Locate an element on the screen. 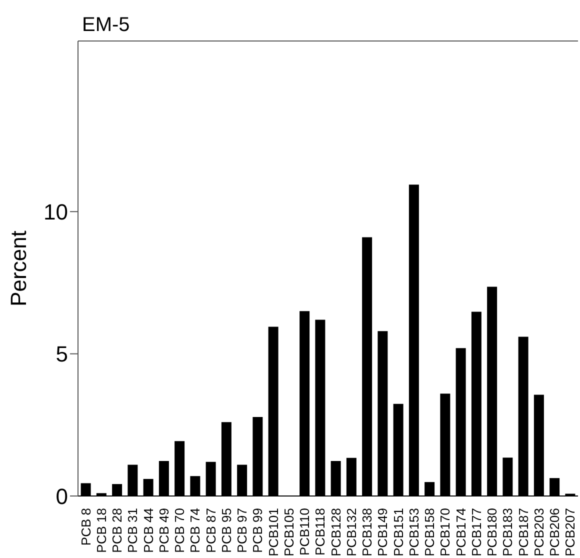 Image resolution: width=580 pixels, height=558 pixels. x-tick-label: PCB153 is located at coordinates (414, 532).